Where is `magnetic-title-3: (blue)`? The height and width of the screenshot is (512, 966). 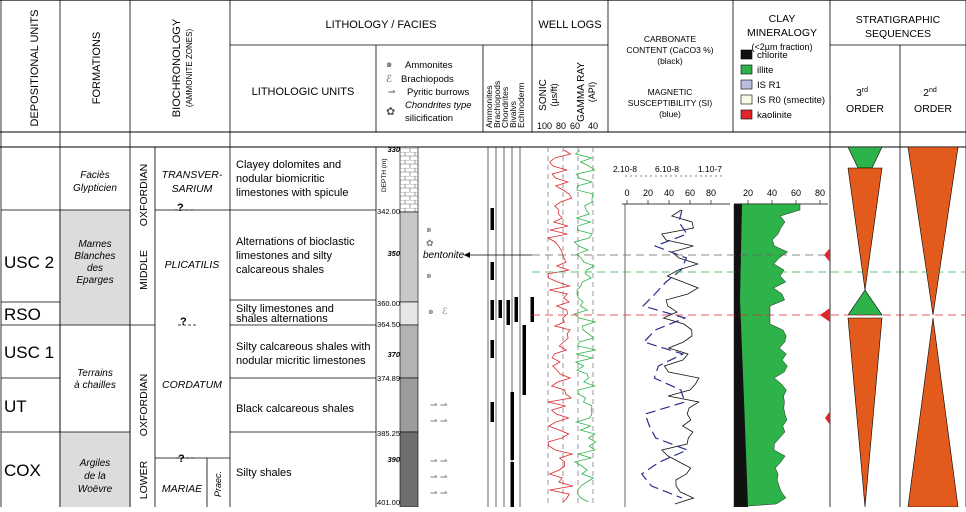 magnetic-title-3: (blue) is located at coordinates (670, 114).